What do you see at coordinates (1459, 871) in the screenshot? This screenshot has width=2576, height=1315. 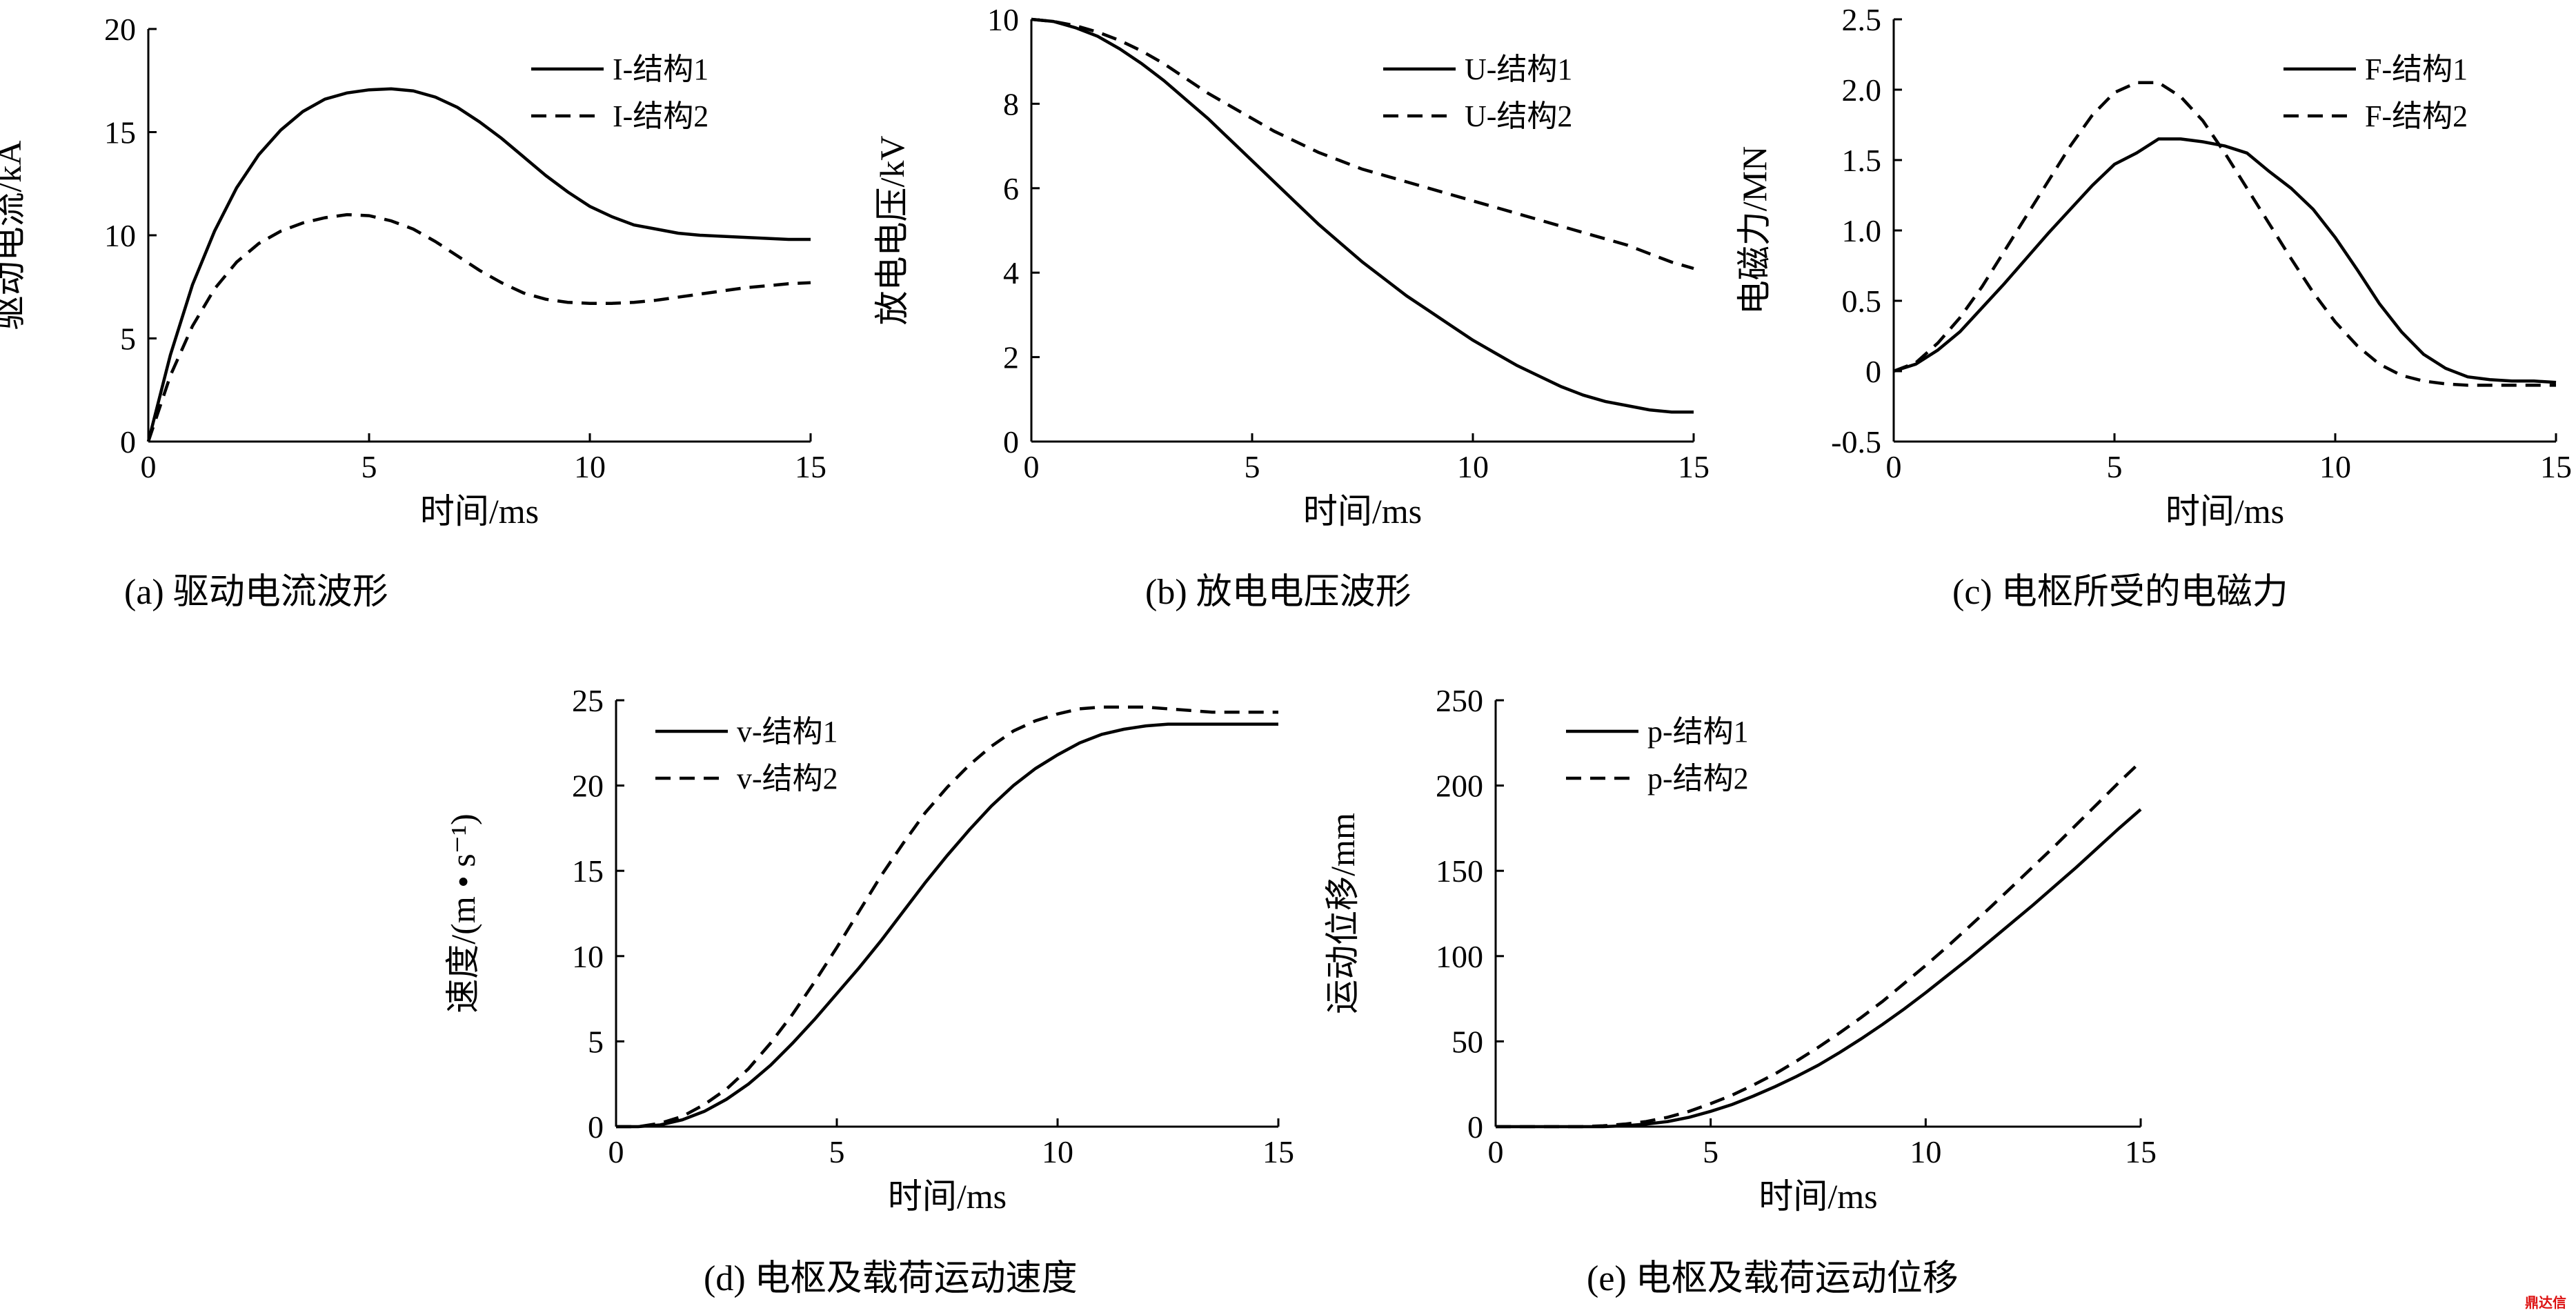 I see `y-tick-label: 150` at bounding box center [1459, 871].